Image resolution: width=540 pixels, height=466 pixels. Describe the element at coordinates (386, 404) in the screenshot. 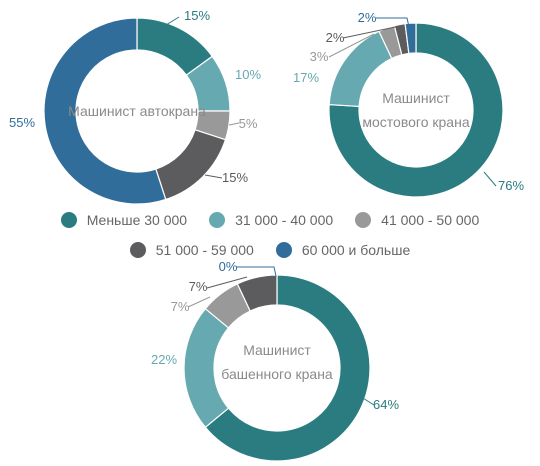

I see `data-label: 64%` at that location.